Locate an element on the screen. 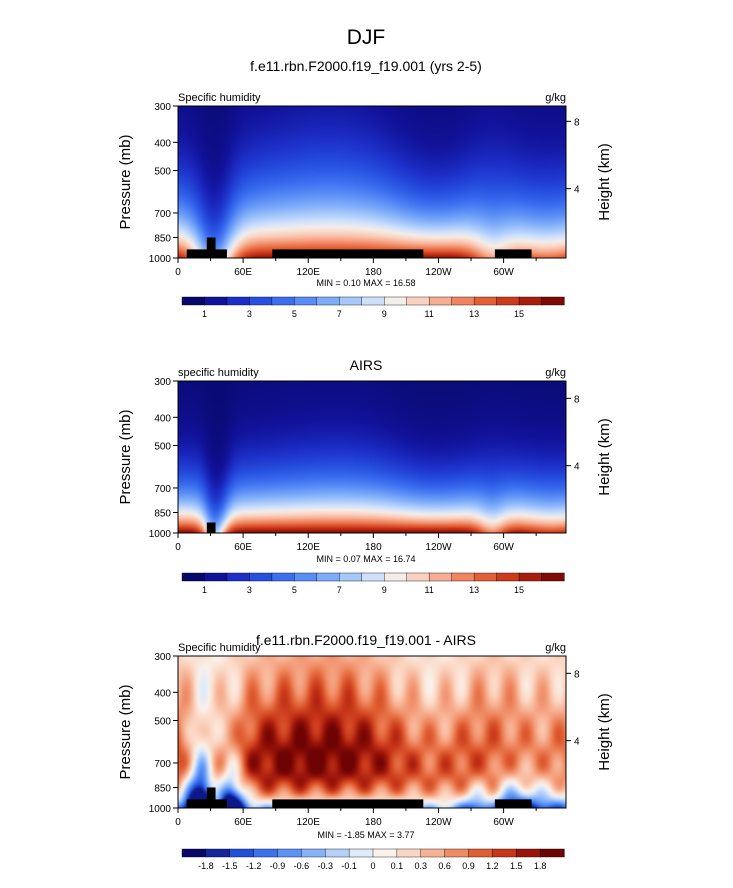 This screenshot has width=733, height=888. colorbar-label: -1.2 is located at coordinates (254, 866).